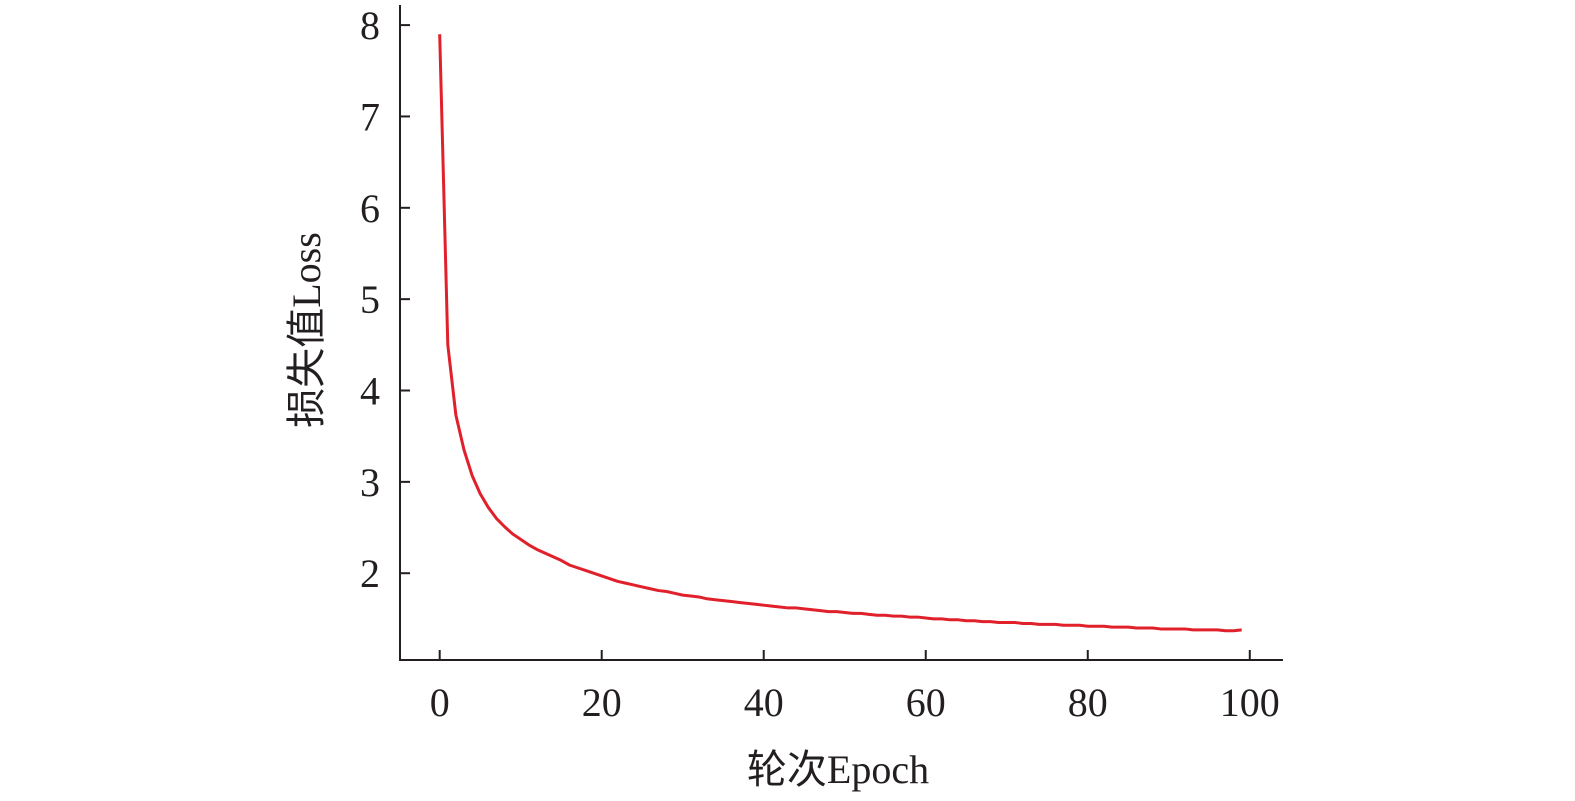  What do you see at coordinates (370, 208) in the screenshot?
I see `y-tick-label: 6` at bounding box center [370, 208].